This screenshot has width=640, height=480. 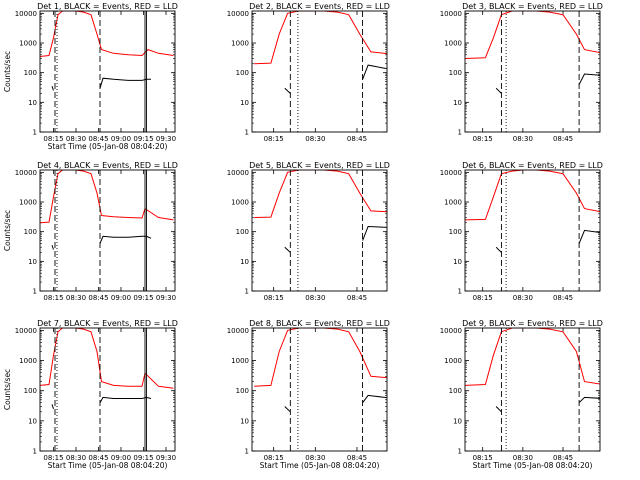 I want to click on panel-title: Det 4, BLACK = Events, RED = LLD, so click(x=107, y=165).